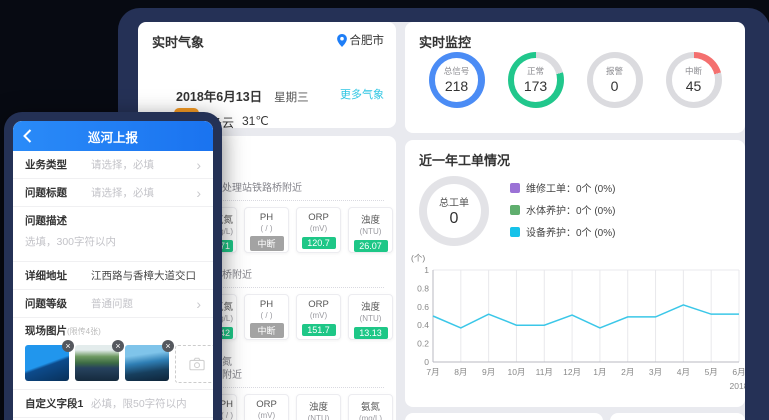 The image size is (769, 420). I want to click on field-issue-description: 问题描述 选填，300字符以内, so click(113, 234).